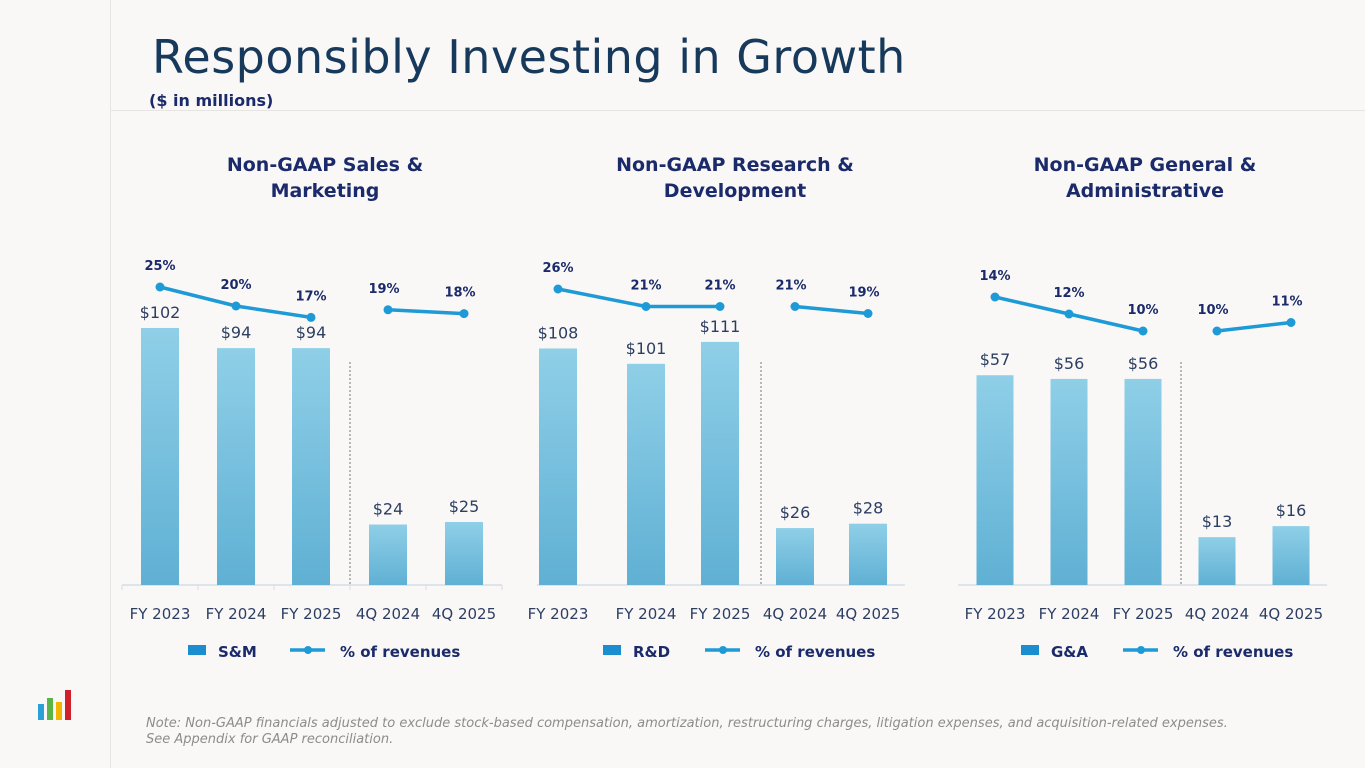  What do you see at coordinates (735, 178) in the screenshot?
I see `chart-title-research-development: Non-GAAP Research & Development` at bounding box center [735, 178].